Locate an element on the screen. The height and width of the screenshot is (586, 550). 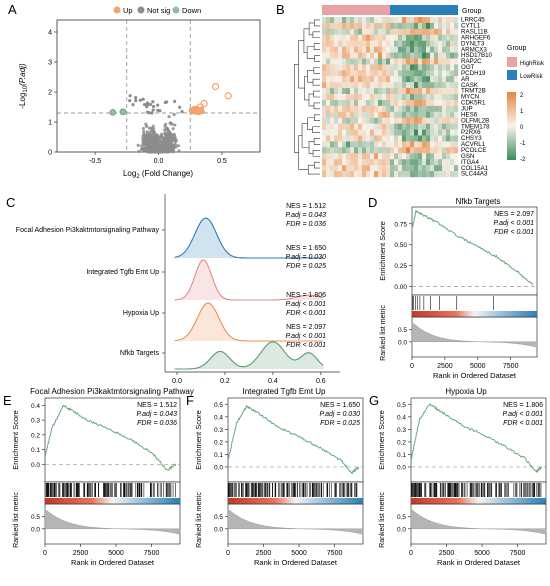
ridge-xtick-label: 0.4 is located at coordinates (273, 381).